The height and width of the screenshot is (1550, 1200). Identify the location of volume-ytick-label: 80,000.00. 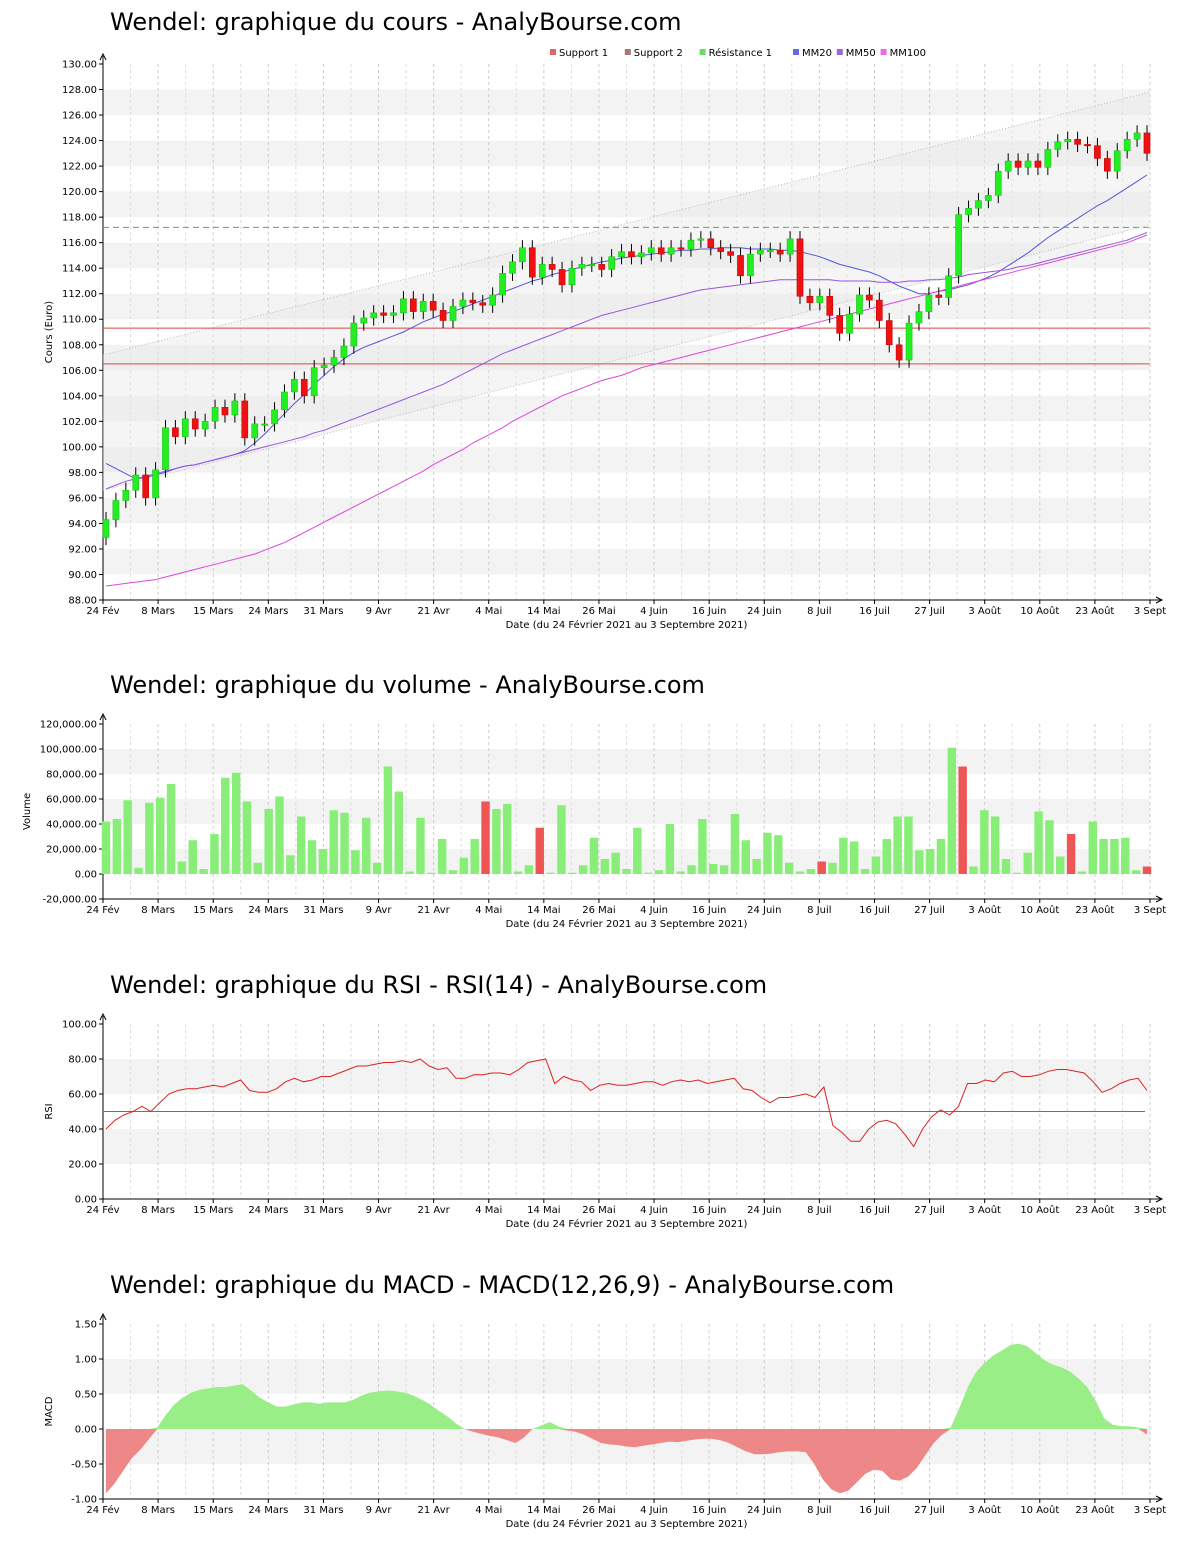
(71, 775).